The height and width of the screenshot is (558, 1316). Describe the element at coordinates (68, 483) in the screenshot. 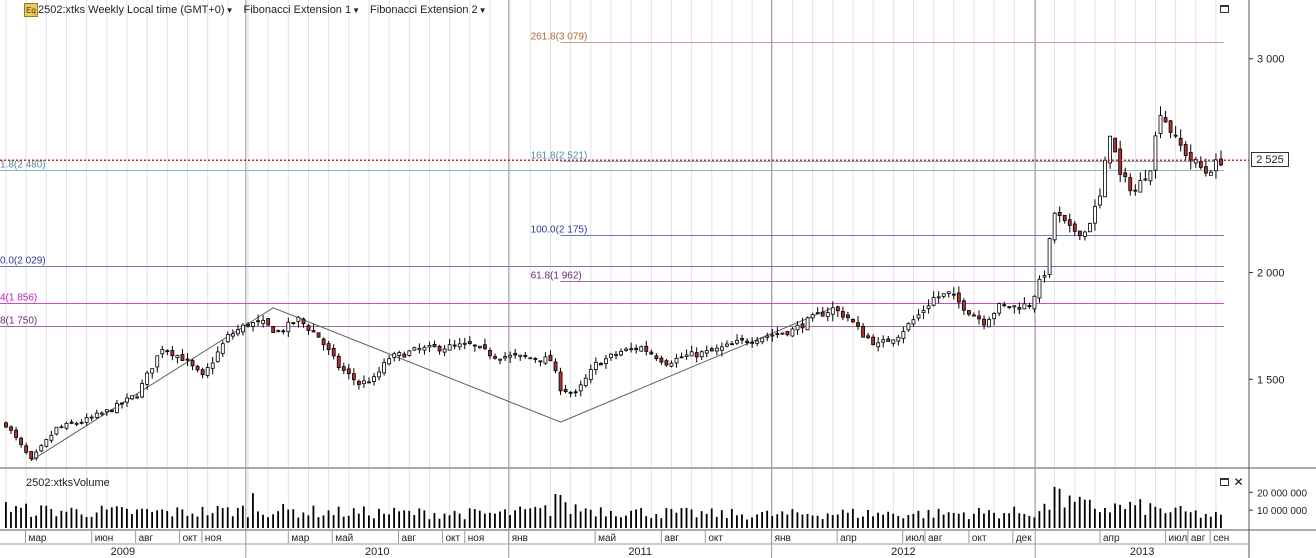

I see `volume-panel-title: 2502:xtksVolume` at that location.